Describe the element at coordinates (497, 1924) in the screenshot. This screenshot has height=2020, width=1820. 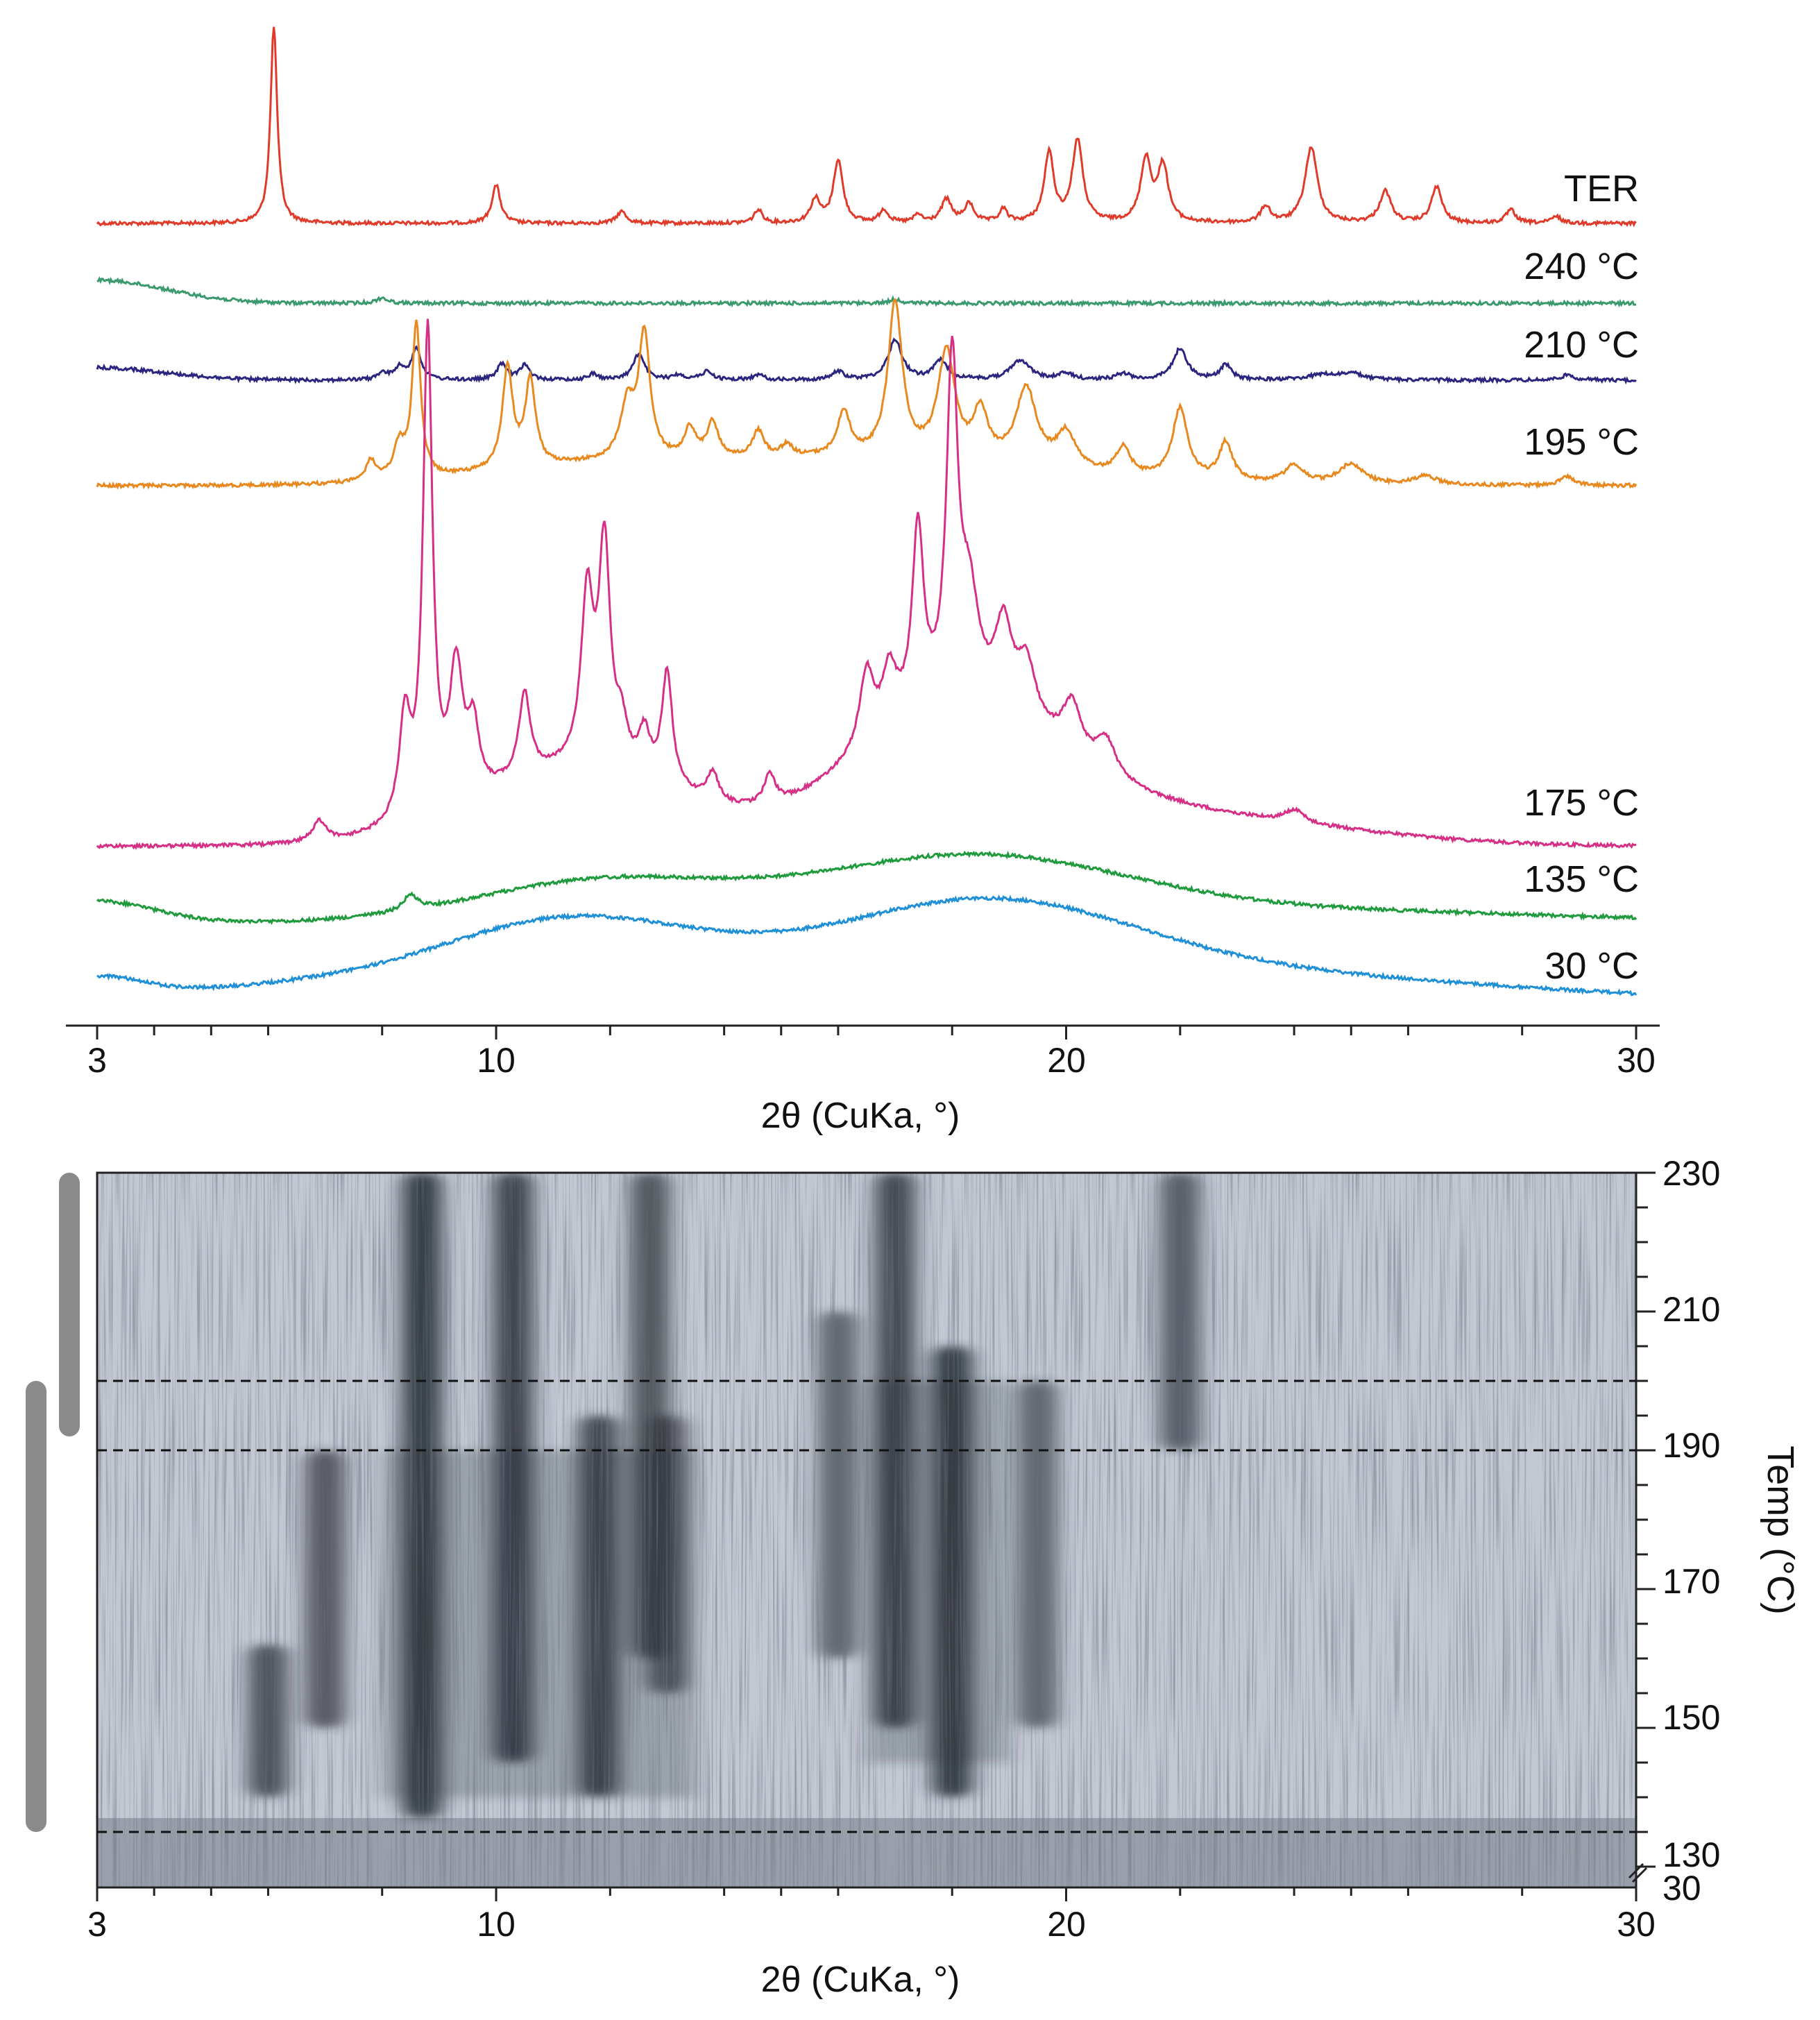
I see `heatmap-x-tick-10: 10` at that location.